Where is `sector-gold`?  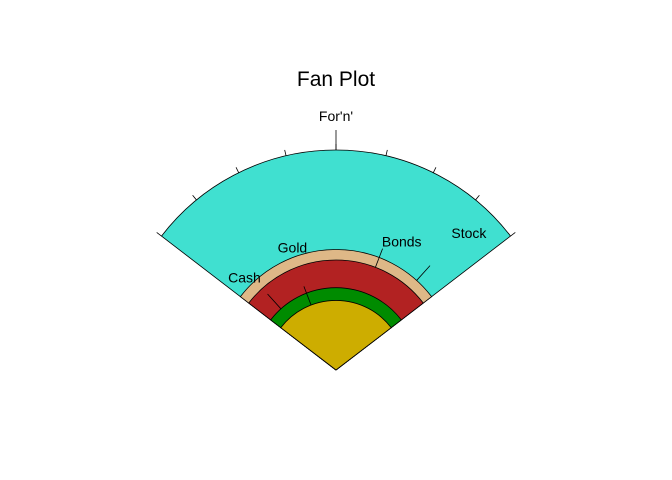
sector-gold is located at coordinates (336, 335).